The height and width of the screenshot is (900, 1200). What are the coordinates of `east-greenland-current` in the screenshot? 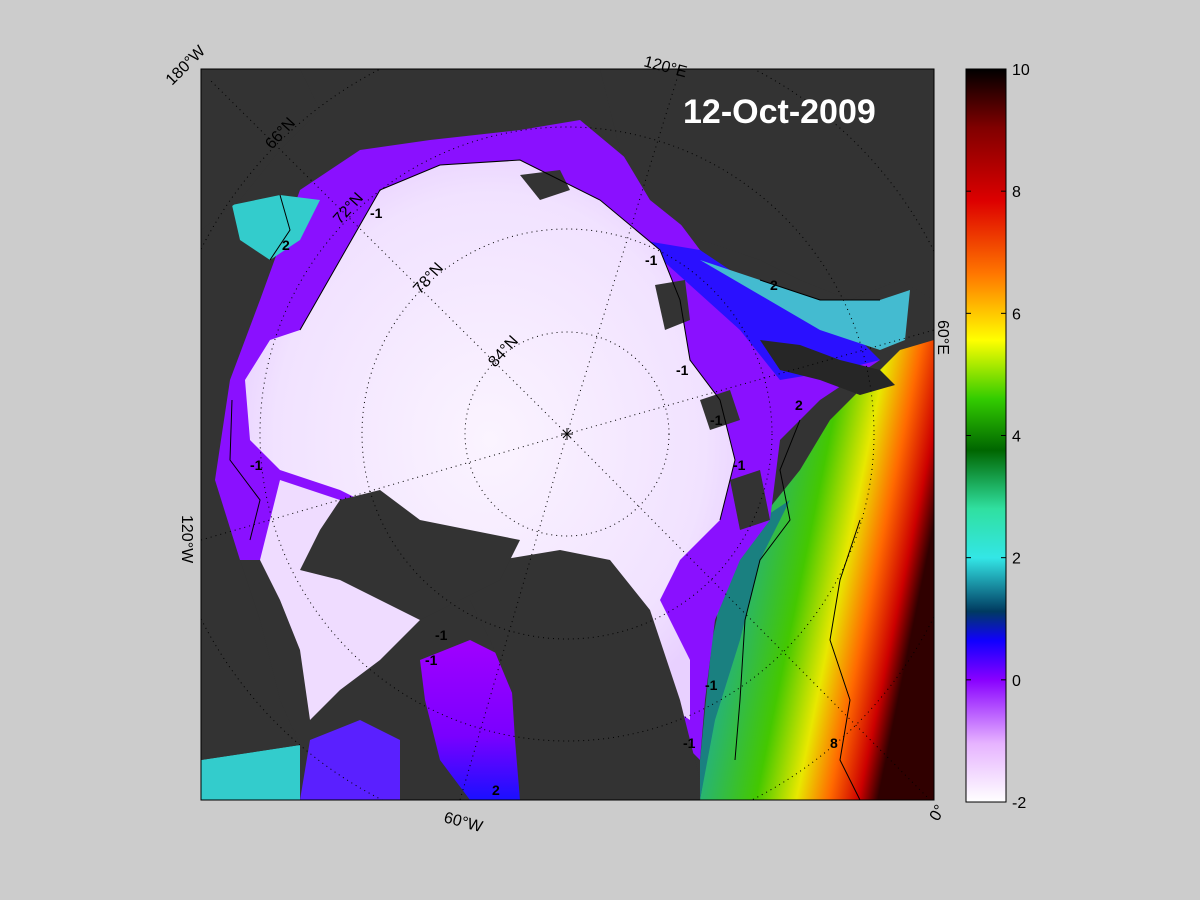 It's located at (745, 650).